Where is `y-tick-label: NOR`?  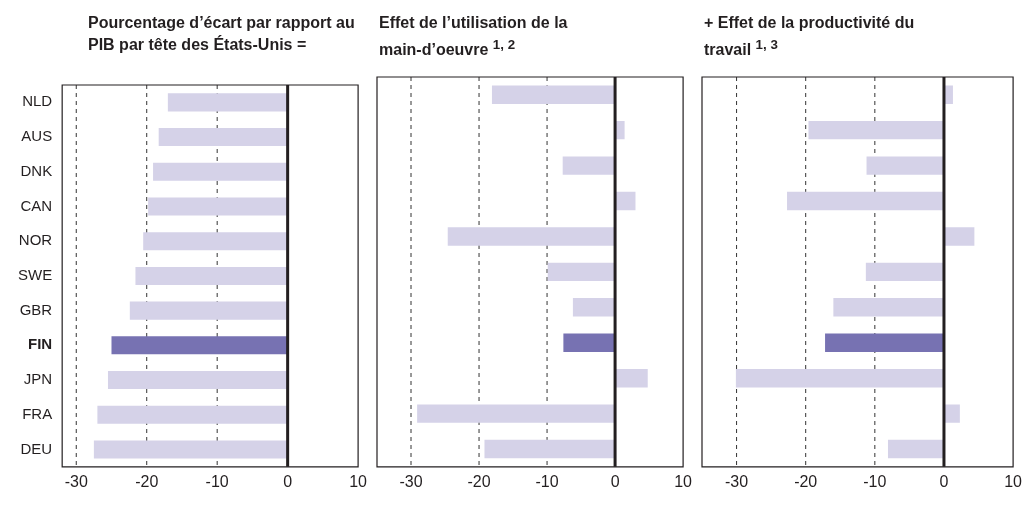
y-tick-label: NOR is located at coordinates (35, 240).